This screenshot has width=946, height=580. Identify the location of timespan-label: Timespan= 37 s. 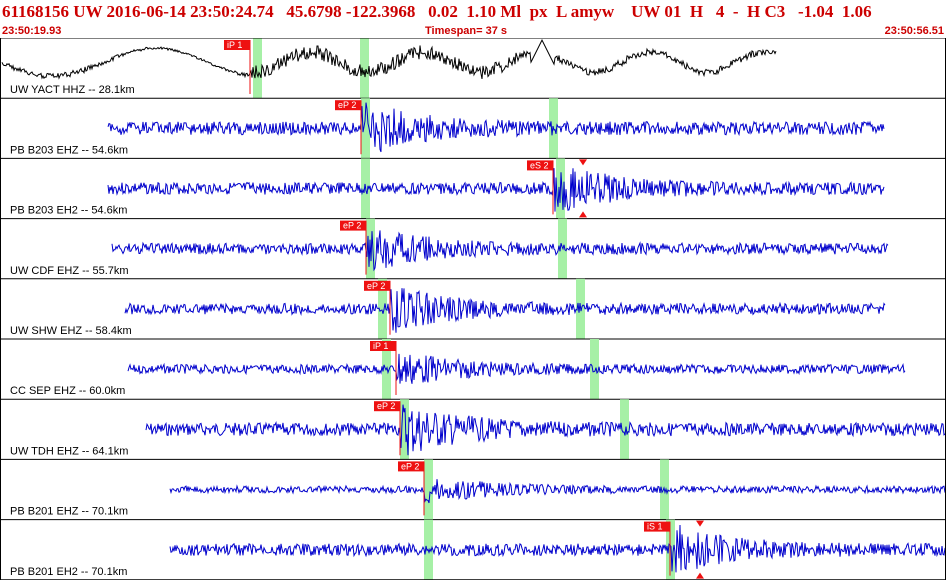
(466, 31).